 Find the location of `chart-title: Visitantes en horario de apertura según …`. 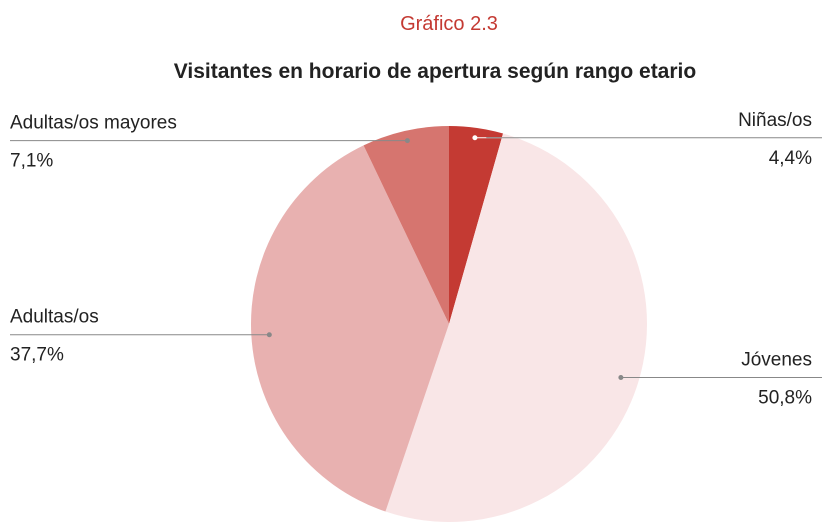

chart-title: Visitantes en horario de apertura según … is located at coordinates (435, 71).